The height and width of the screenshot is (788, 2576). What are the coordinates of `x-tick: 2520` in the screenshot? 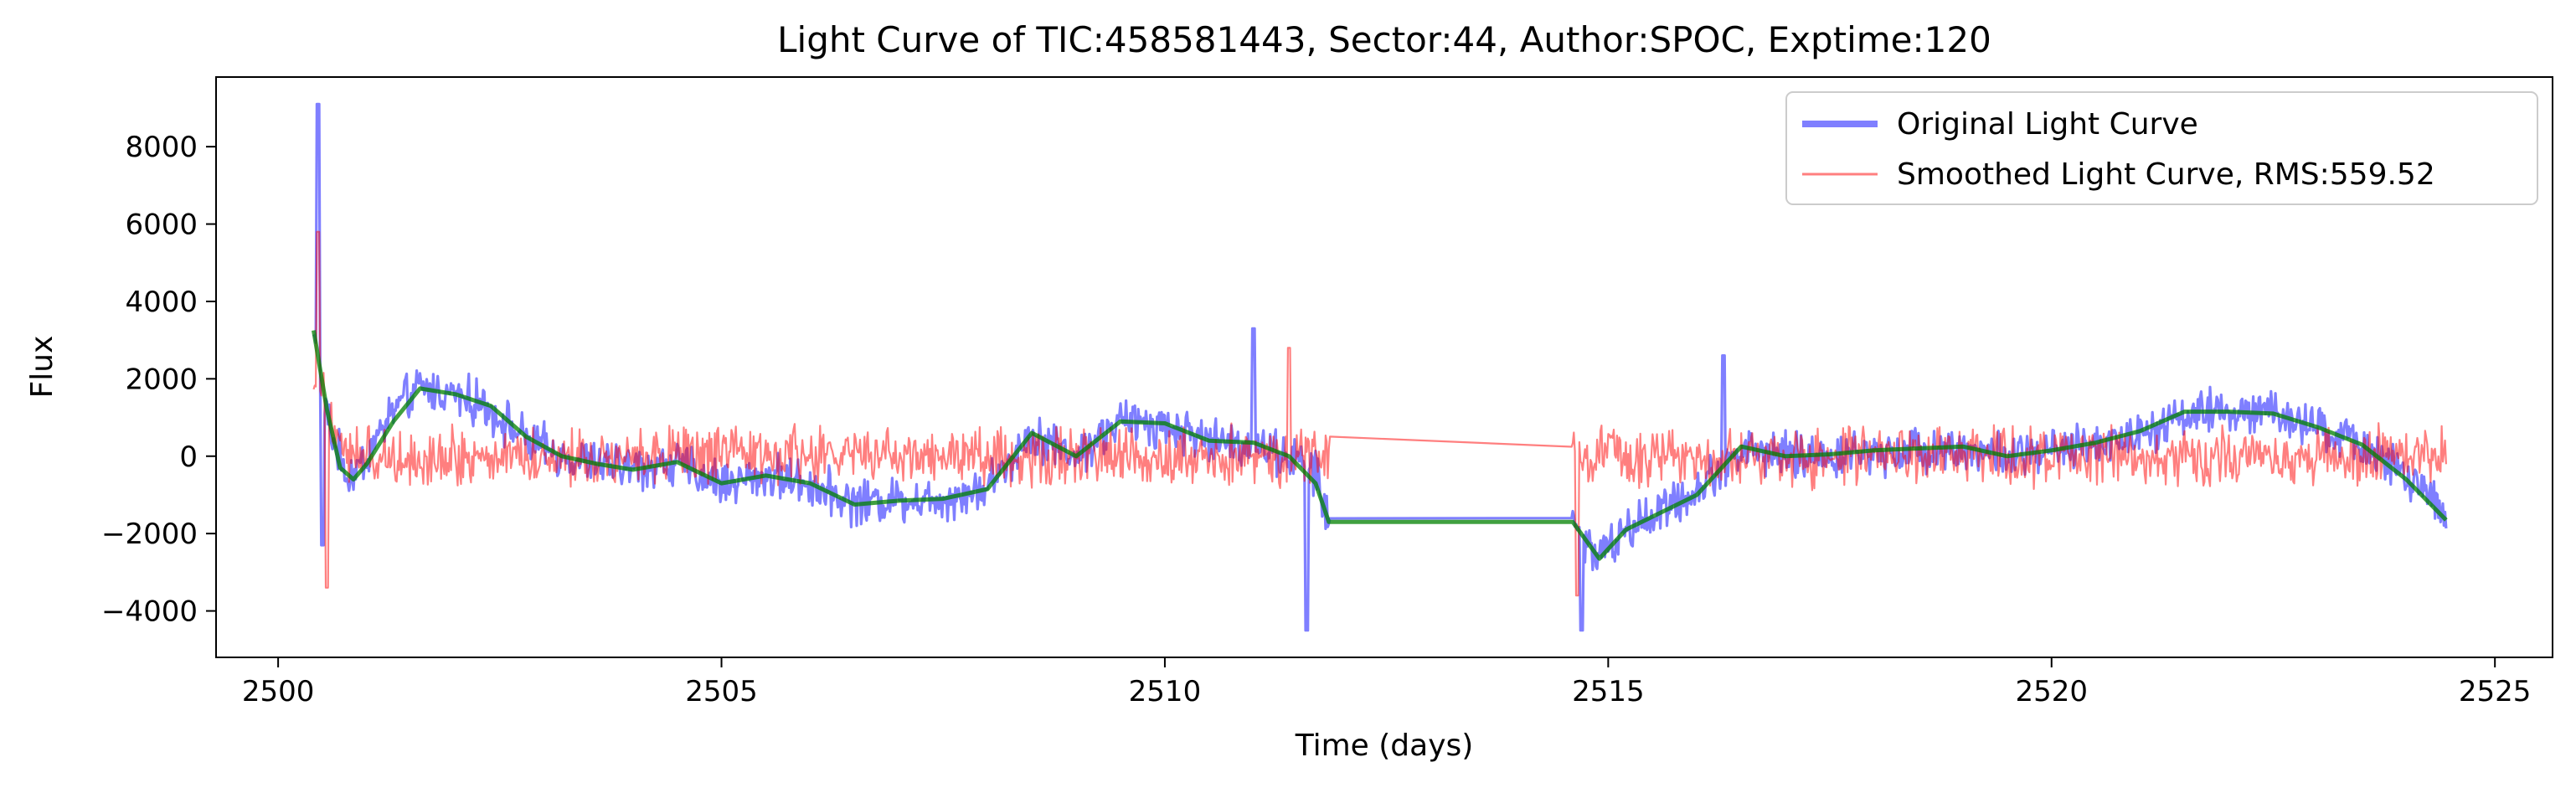 It's located at (2051, 682).